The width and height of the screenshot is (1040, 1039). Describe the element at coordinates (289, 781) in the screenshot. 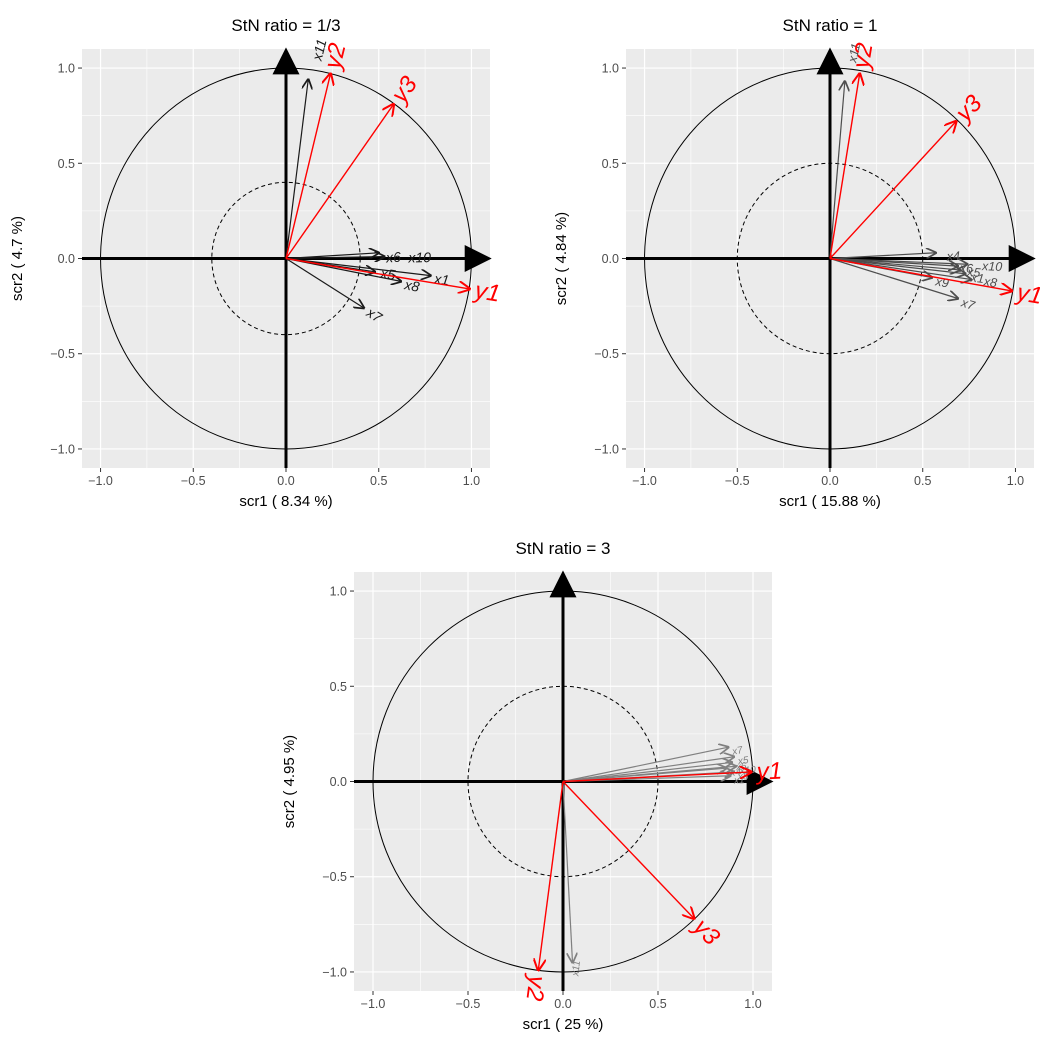

I see `y-axis-title: scr2 ( 4.95 %)` at that location.